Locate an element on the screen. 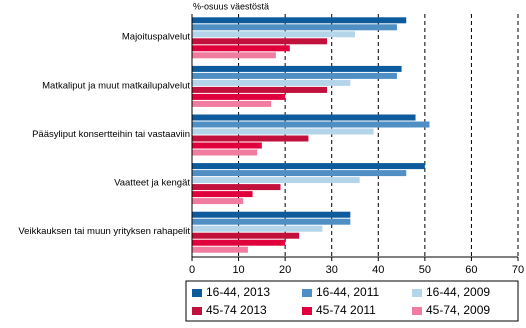 This screenshot has width=526, height=328. x-tick-label: 50 is located at coordinates (425, 270).